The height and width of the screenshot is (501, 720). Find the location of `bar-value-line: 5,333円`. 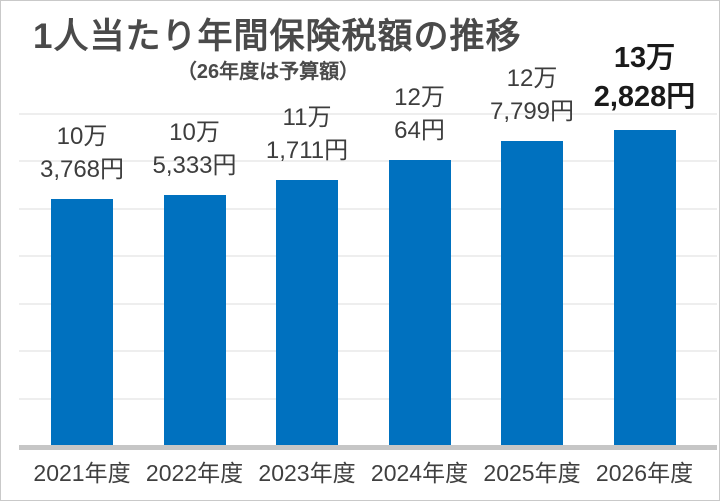

bar-value-line: 5,333円 is located at coordinates (194, 165).